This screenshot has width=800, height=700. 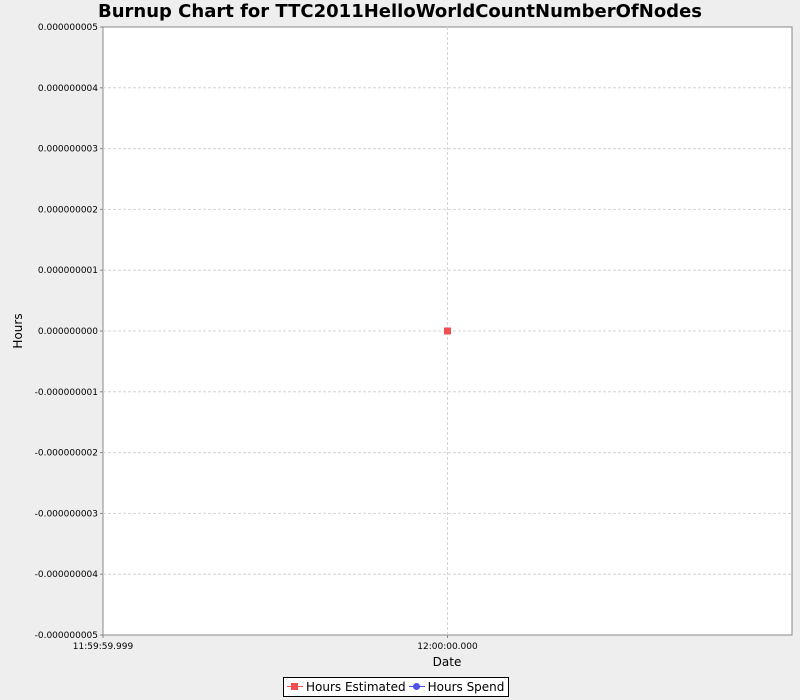 What do you see at coordinates (68, 89) in the screenshot?
I see `y-tick-label: 0.000000004` at bounding box center [68, 89].